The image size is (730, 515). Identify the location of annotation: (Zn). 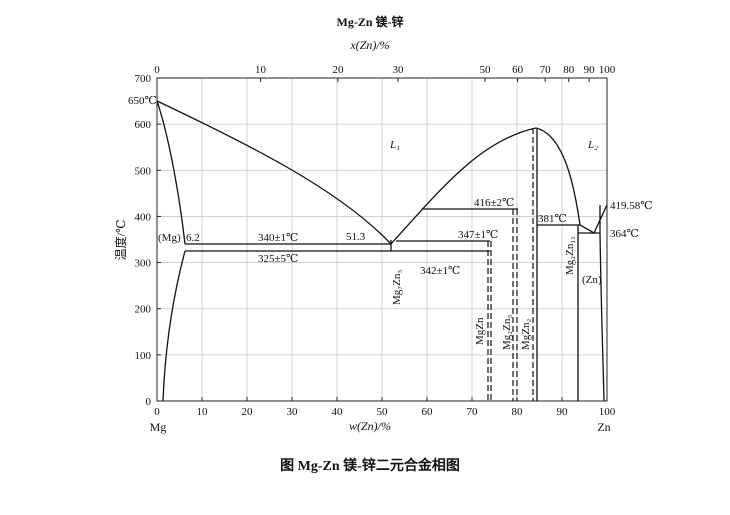
(592, 280).